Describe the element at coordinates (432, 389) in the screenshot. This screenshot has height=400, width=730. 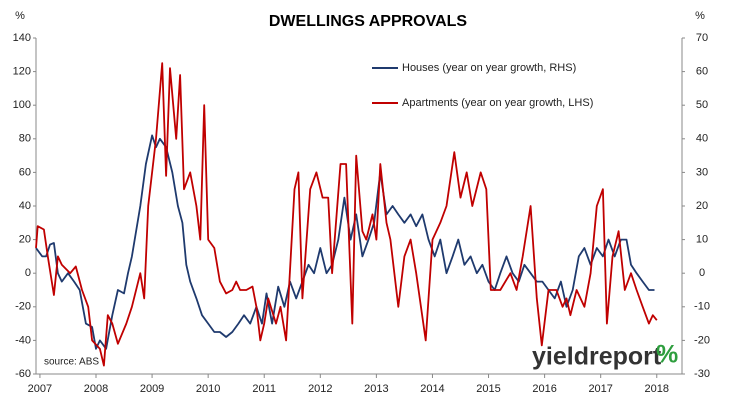
I see `x-tick-label: 2014` at that location.